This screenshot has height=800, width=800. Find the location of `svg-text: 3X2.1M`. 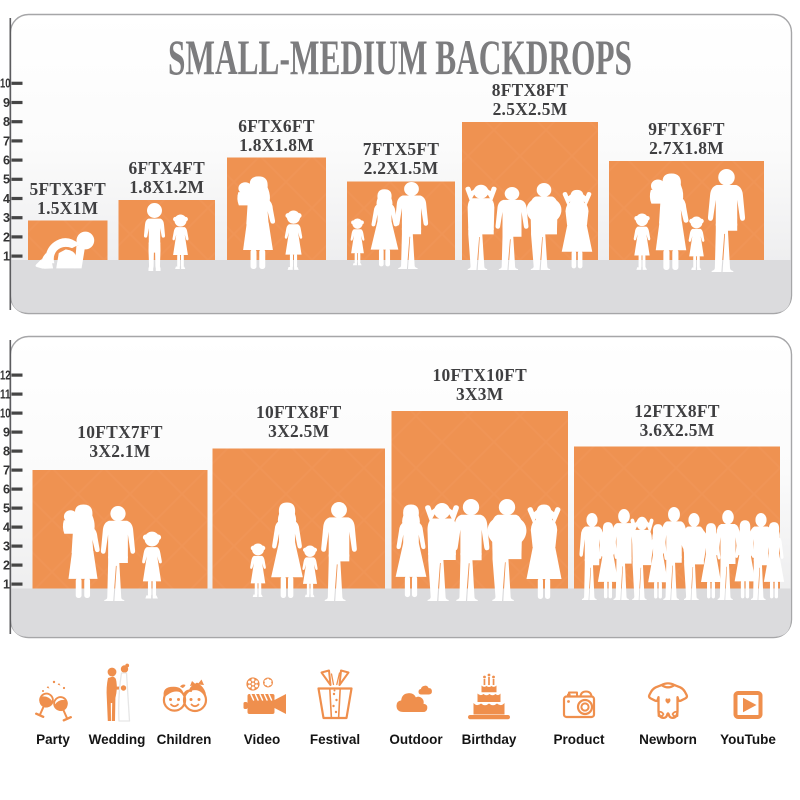

svg-text: 3X2.1M is located at coordinates (119, 451).